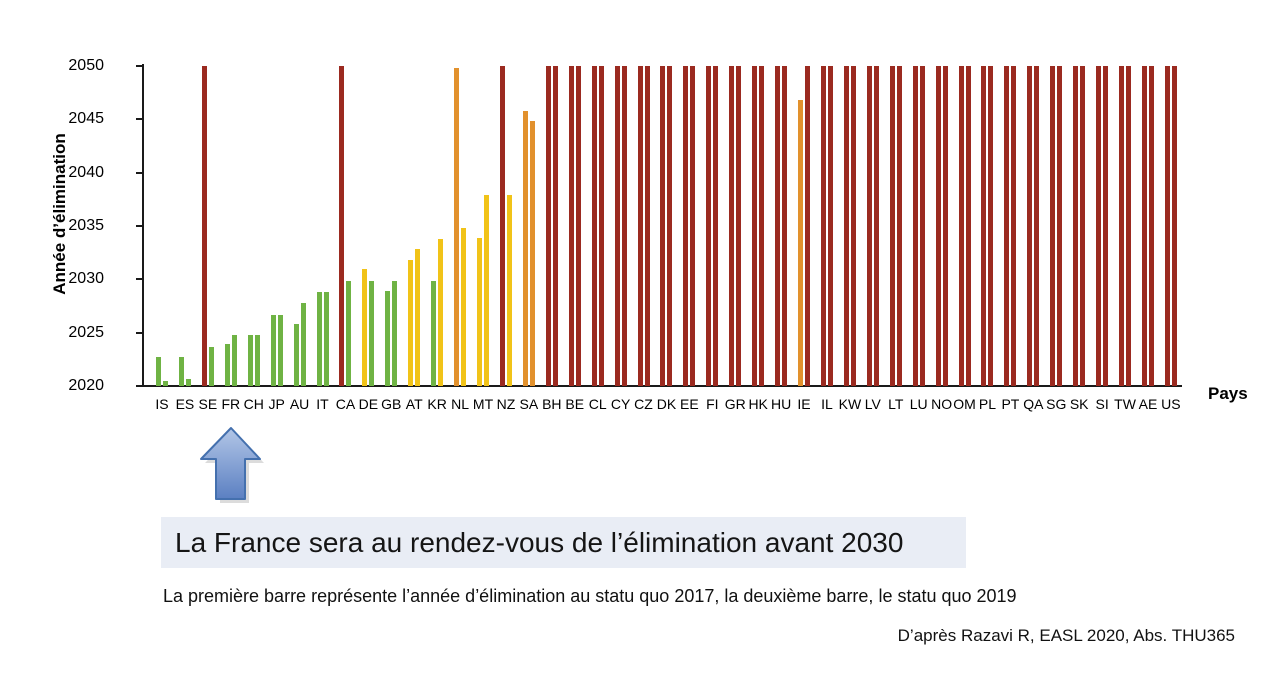  Describe the element at coordinates (1144, 226) in the screenshot. I see `bar-AE-statu-quo-2017` at that location.